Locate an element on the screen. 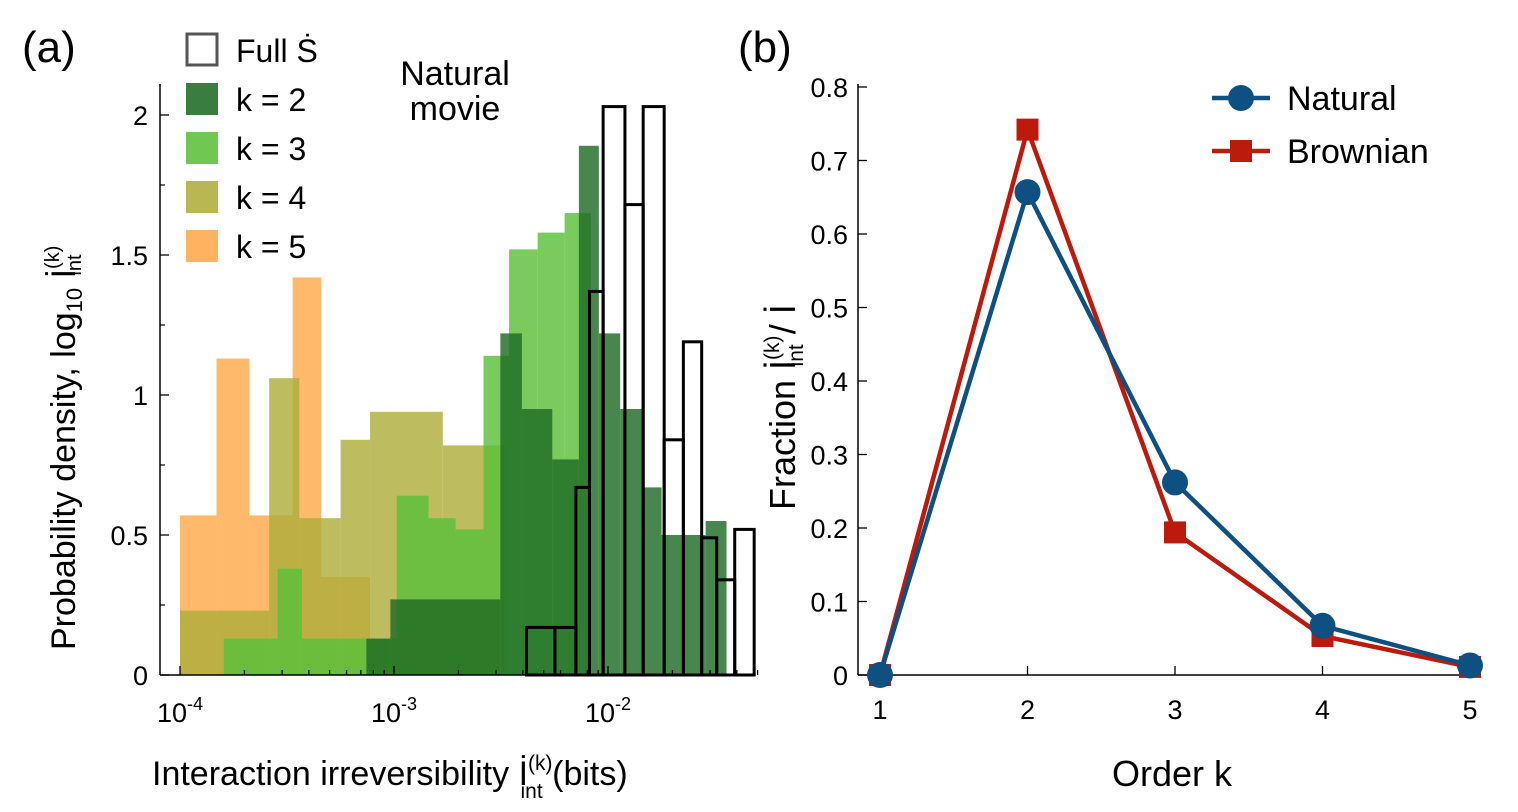 The height and width of the screenshot is (812, 1518). y-tick-label: 0.3 is located at coordinates (829, 456).